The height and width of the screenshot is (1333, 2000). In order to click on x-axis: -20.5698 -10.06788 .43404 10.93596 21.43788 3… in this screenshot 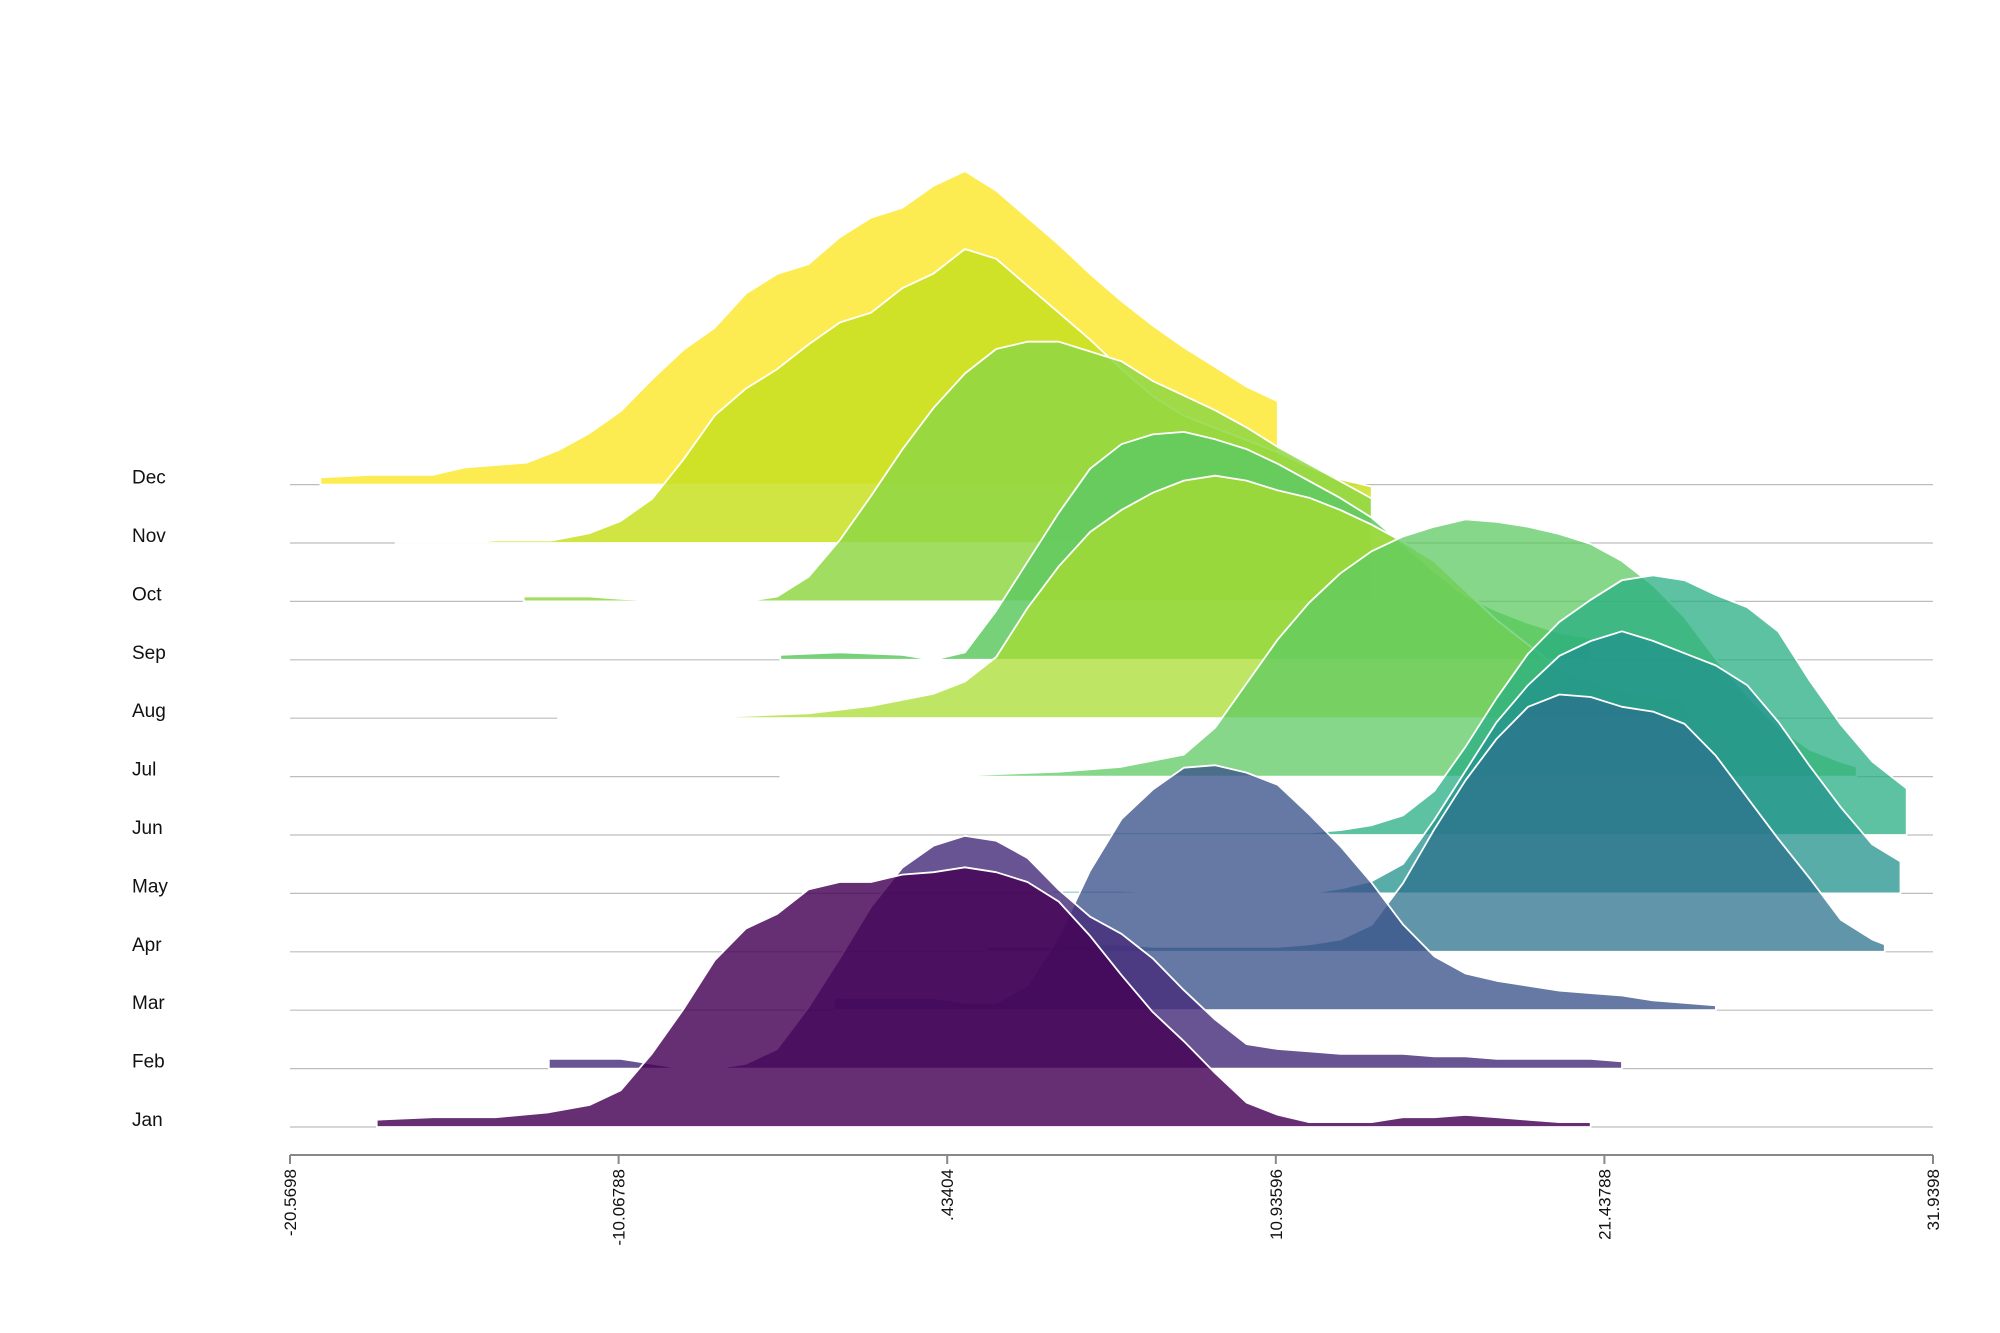, I will do `click(1112, 1200)`.